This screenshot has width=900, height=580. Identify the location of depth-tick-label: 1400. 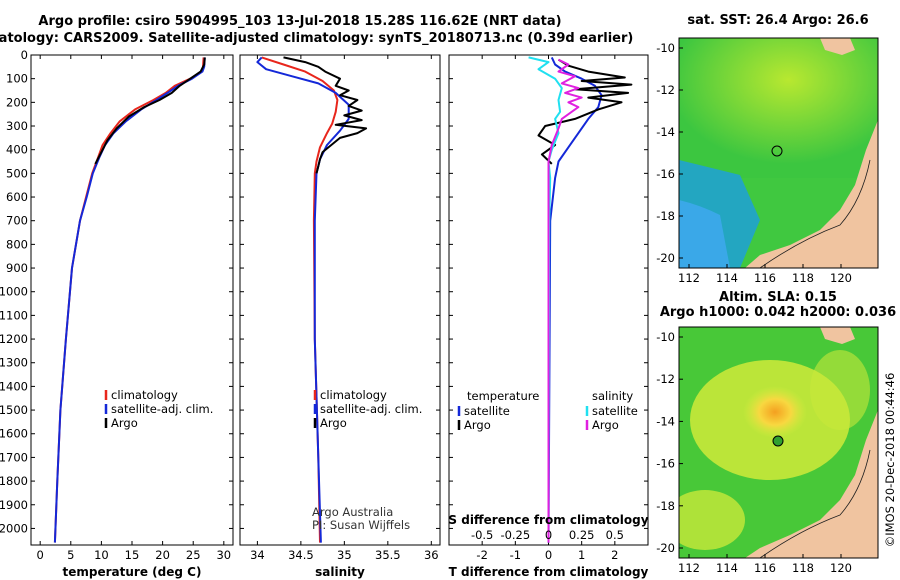
(14, 386).